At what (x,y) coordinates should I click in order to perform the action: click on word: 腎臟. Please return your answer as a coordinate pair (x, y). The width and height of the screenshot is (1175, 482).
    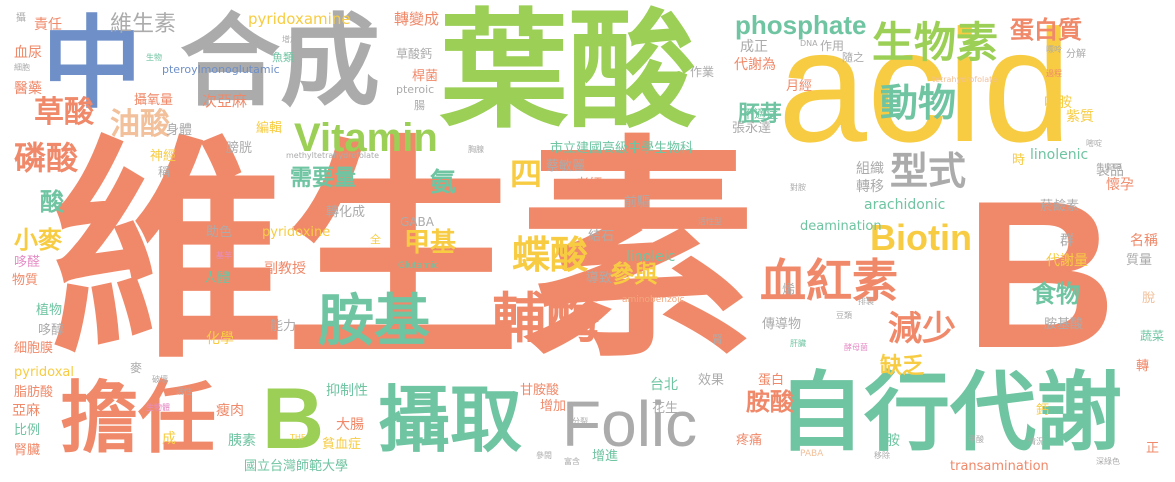
    Looking at the image, I should click on (27, 450).